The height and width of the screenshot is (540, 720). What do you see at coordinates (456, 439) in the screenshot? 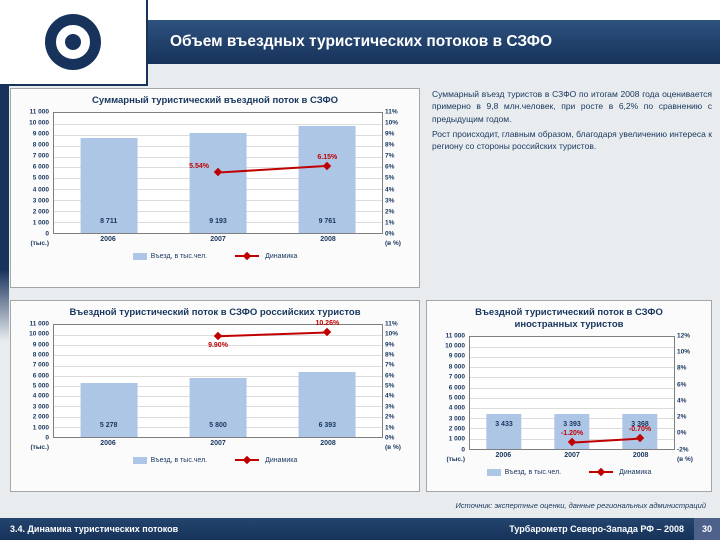
I see `axis-tick: 1 000` at bounding box center [456, 439].